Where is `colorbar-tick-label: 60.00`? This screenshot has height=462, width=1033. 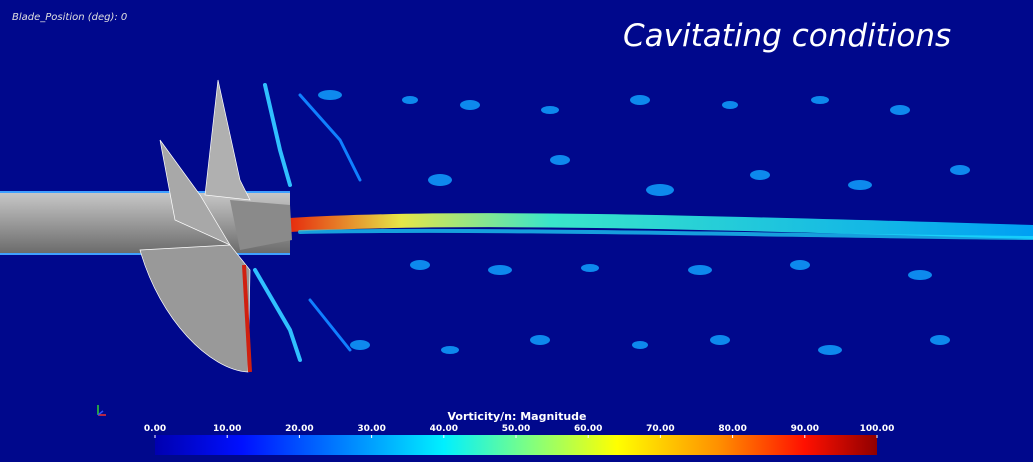
colorbar-tick-label: 60.00 is located at coordinates (588, 429).